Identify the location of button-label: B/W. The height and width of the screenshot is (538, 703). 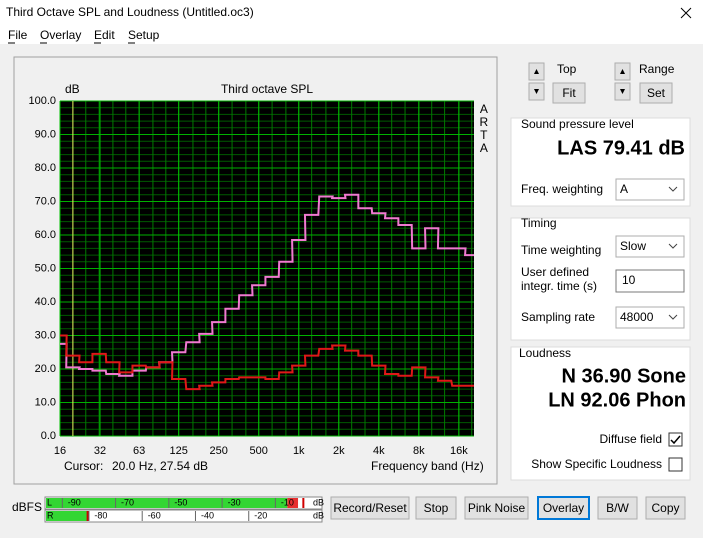
(617, 508).